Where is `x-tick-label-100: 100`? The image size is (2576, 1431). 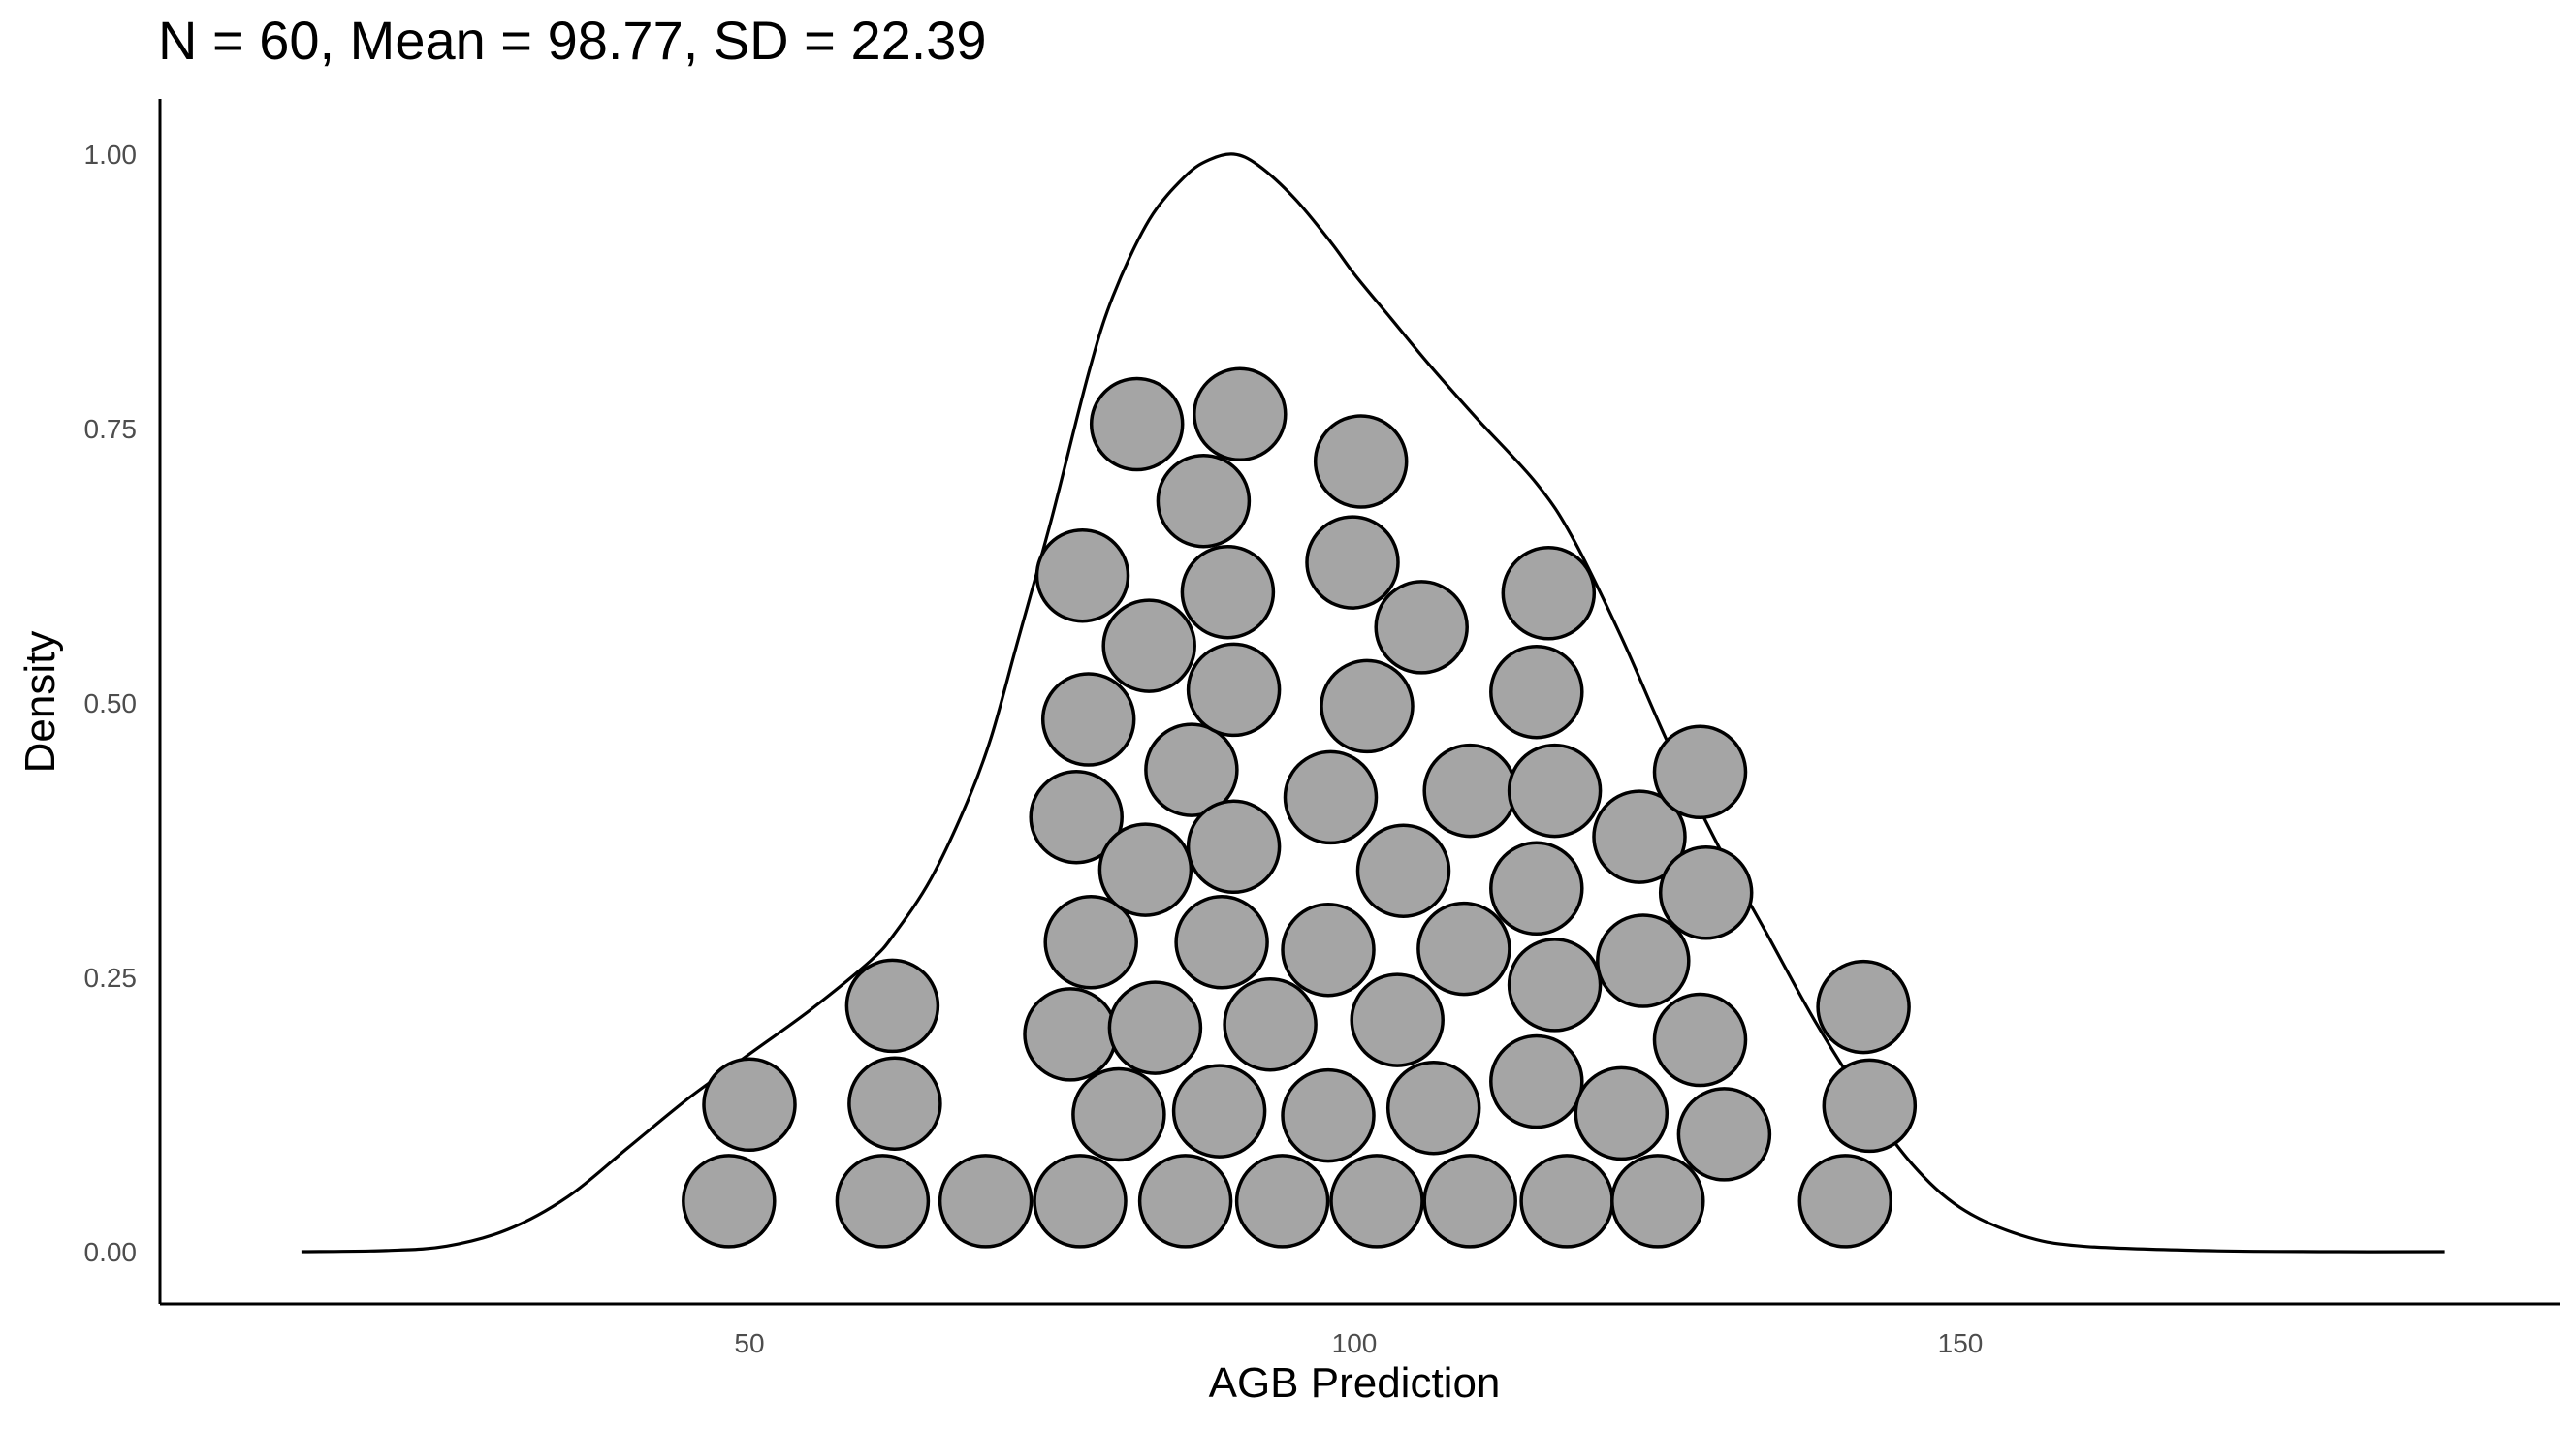 x-tick-label-100: 100 is located at coordinates (1355, 1343).